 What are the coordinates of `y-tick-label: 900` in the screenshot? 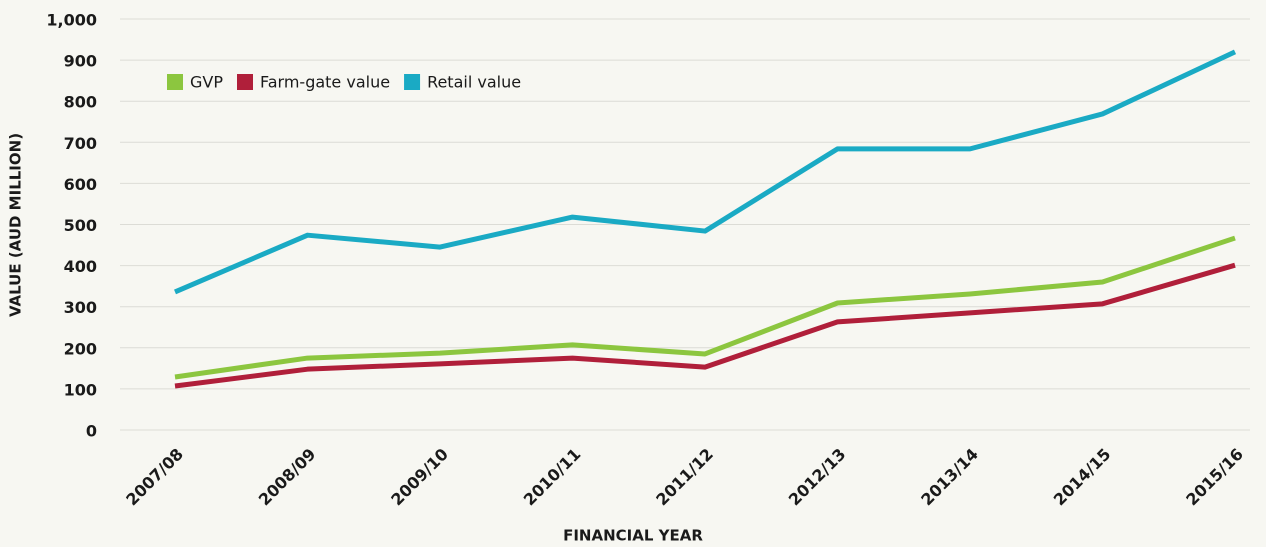 It's located at (80, 61).